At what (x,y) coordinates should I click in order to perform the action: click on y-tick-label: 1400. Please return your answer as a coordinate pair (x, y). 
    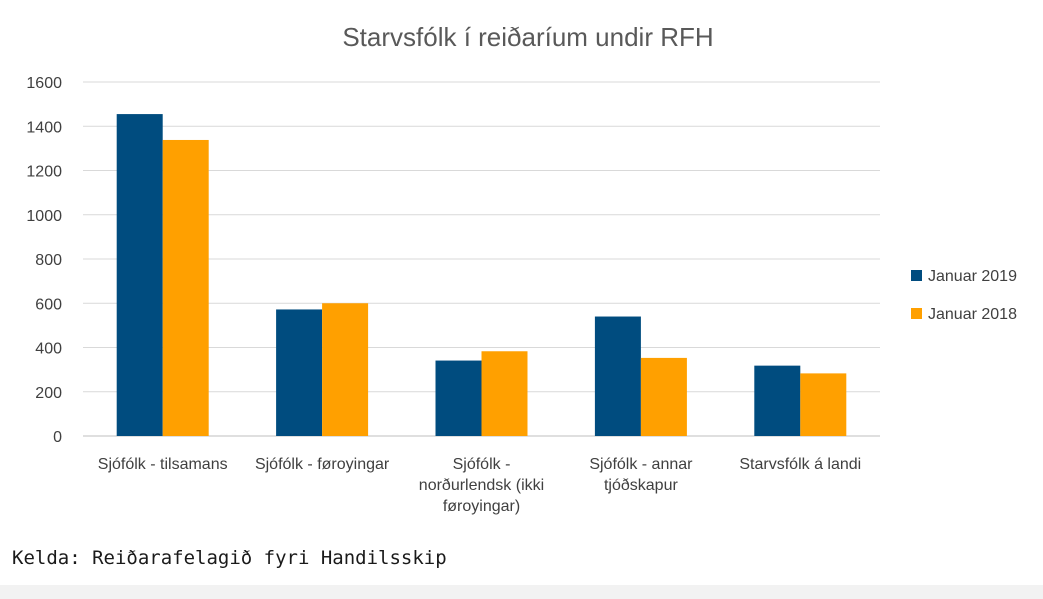
    Looking at the image, I should click on (44, 127).